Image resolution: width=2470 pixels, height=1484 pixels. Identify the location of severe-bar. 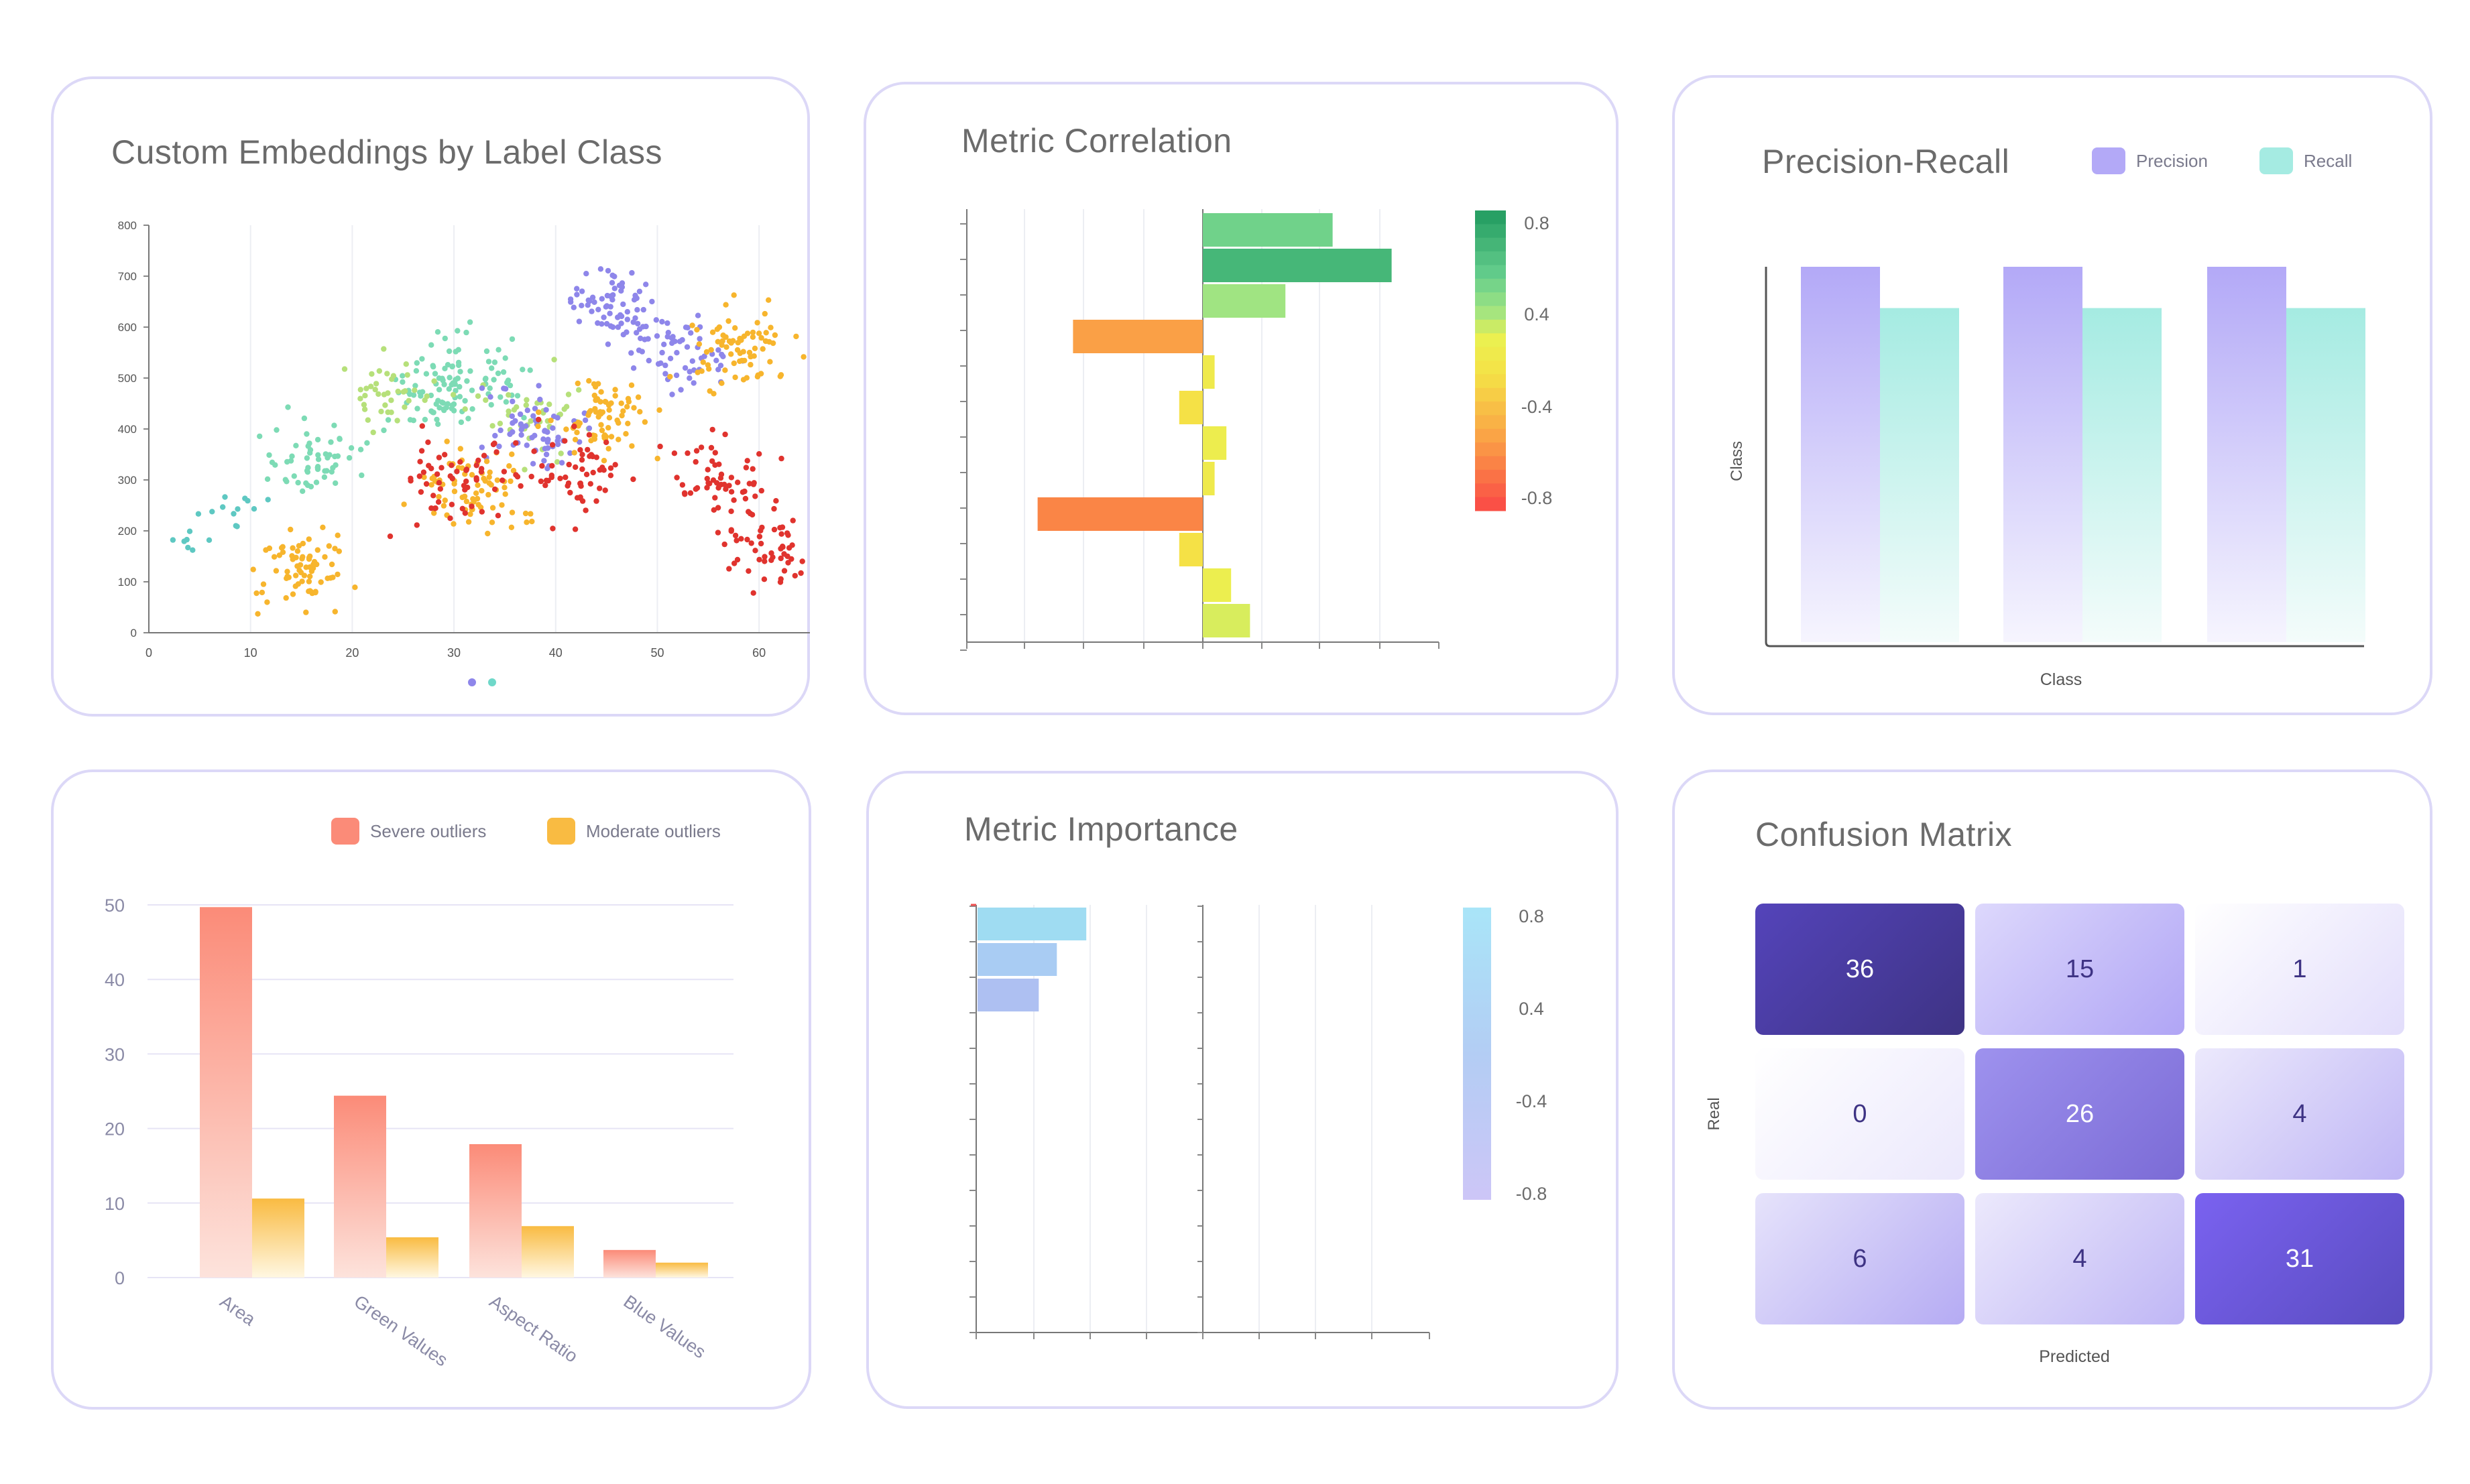
(495, 1210).